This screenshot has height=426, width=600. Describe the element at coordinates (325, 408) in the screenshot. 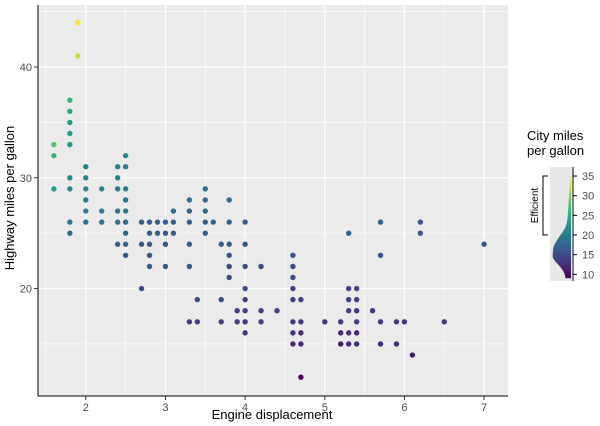

I see `x-tick-label: 5` at that location.